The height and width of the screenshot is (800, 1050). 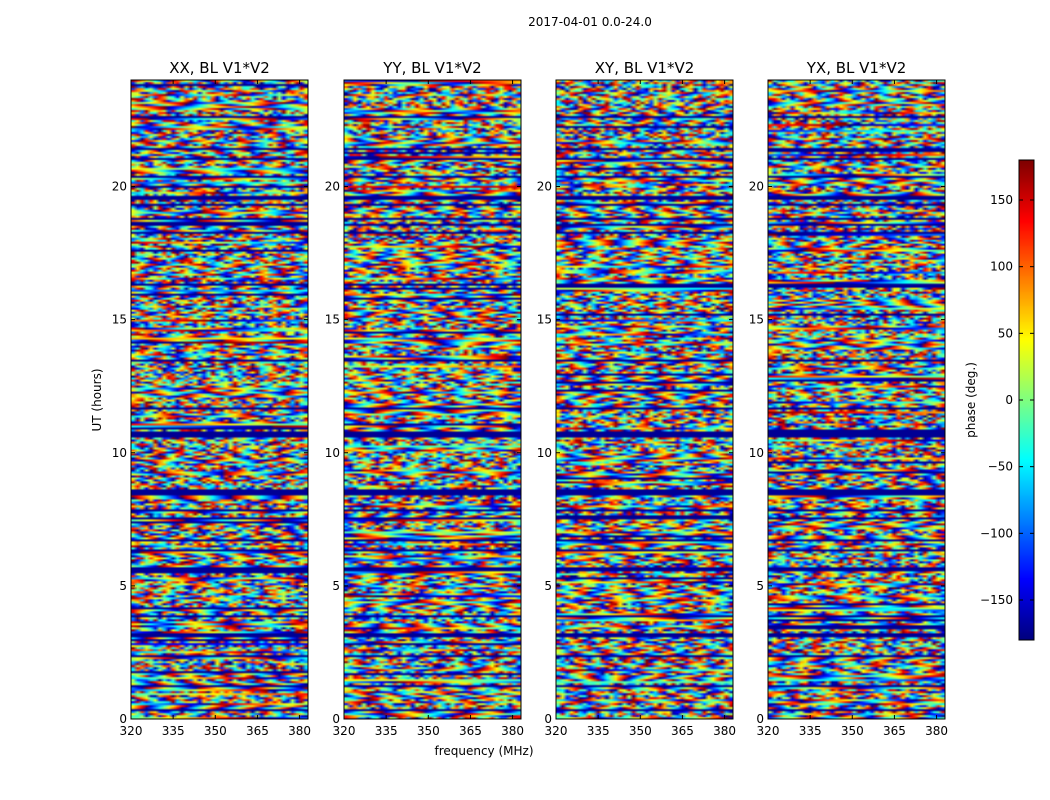 I want to click on panel-title: YY, BL V1*V2, so click(x=431, y=68).